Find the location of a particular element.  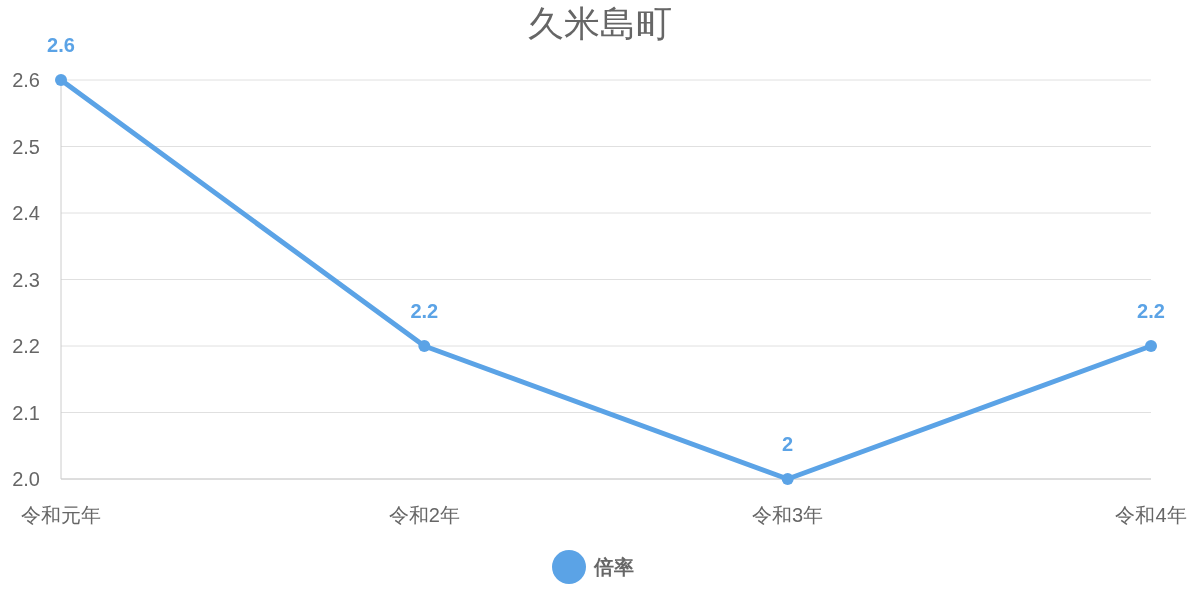

y-tick-label: 2.5 is located at coordinates (26, 146).